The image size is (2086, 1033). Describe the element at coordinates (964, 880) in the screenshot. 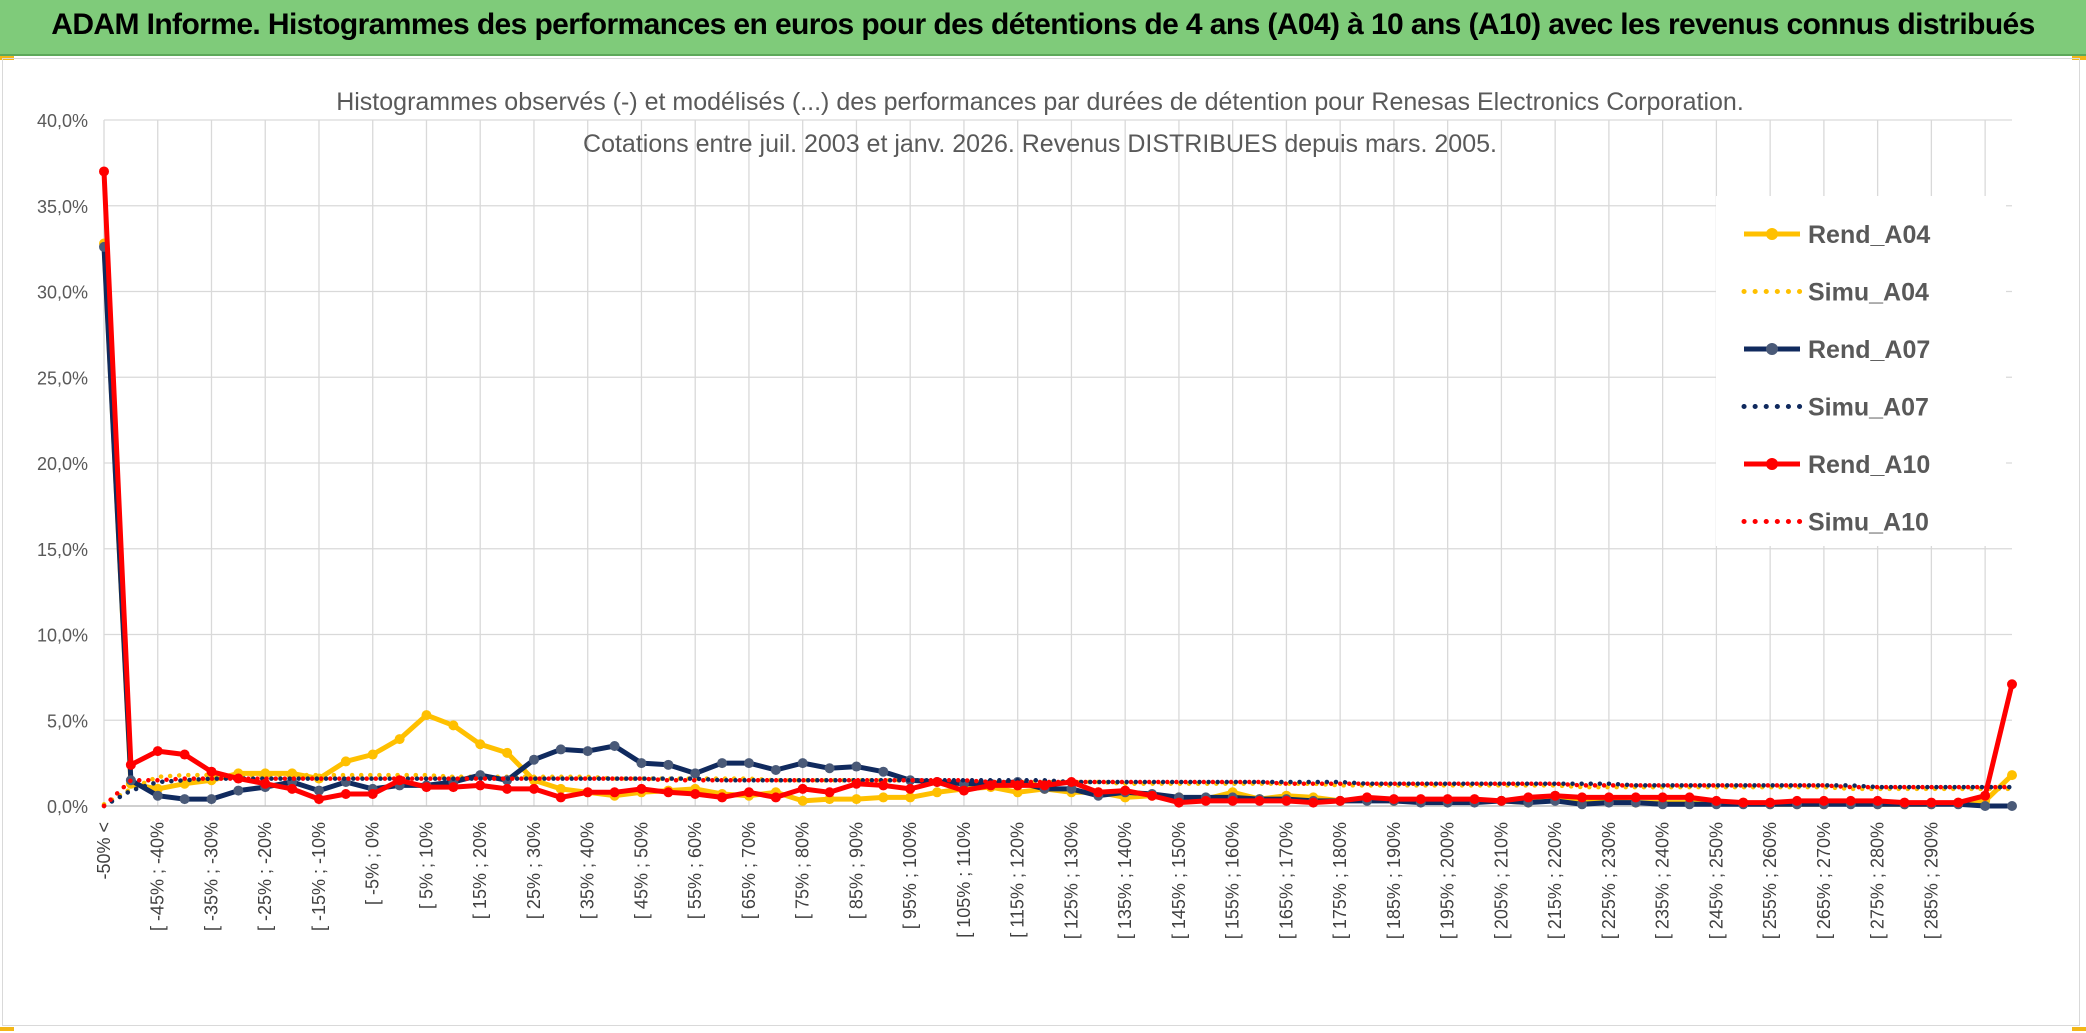

I see `x-tick-label: [ 105% ; 110%` at that location.